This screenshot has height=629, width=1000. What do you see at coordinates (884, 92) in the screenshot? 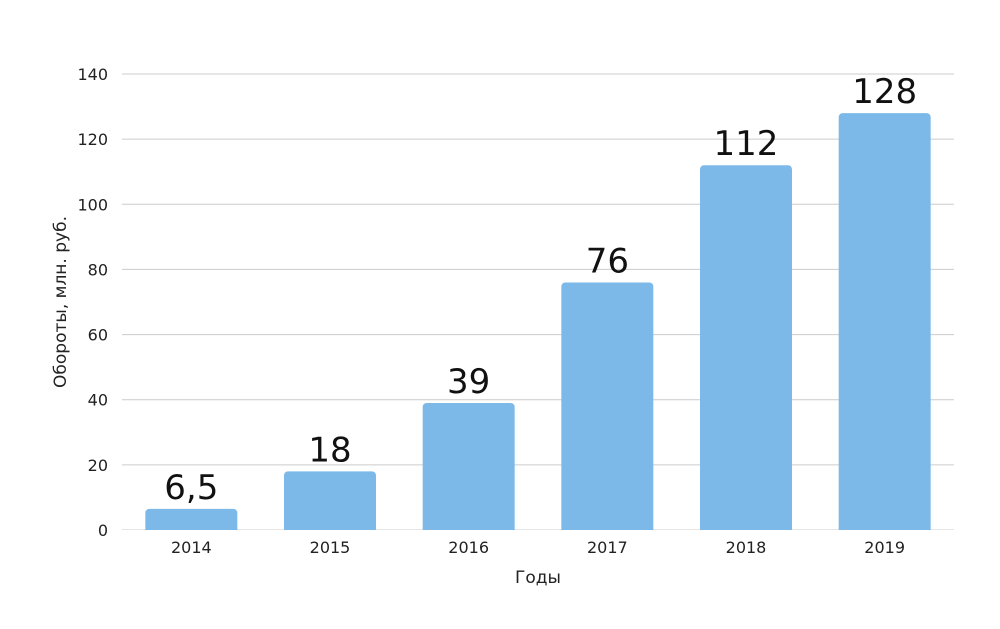
I see `data-label-2019: 128` at bounding box center [884, 92].